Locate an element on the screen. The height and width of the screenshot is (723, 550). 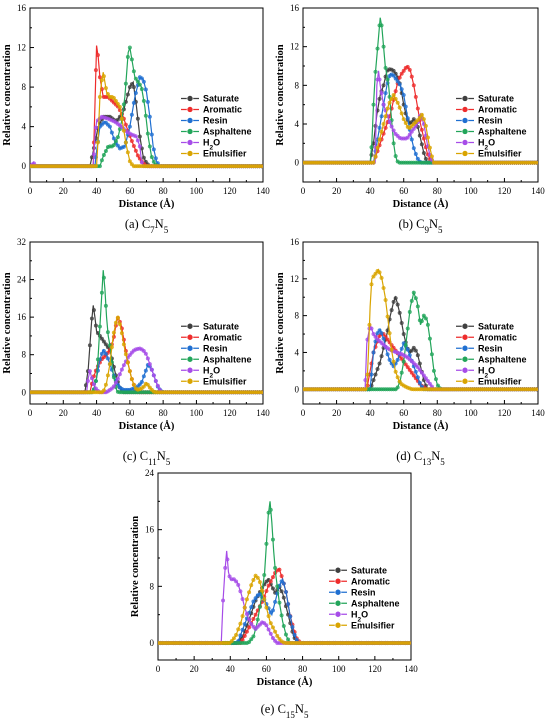
panel-caption: (c) C11N5 is located at coordinates (147, 458).